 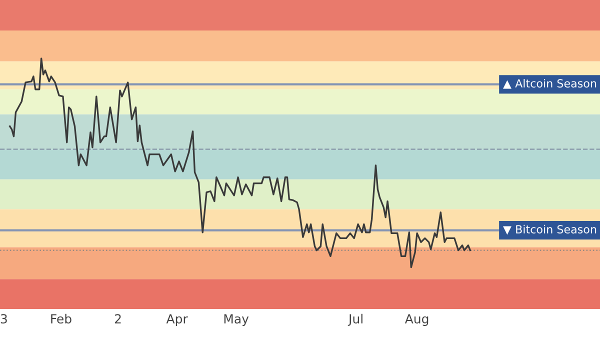 What do you see at coordinates (416, 320) in the screenshot?
I see `x-tick-label: Aug` at bounding box center [416, 320].